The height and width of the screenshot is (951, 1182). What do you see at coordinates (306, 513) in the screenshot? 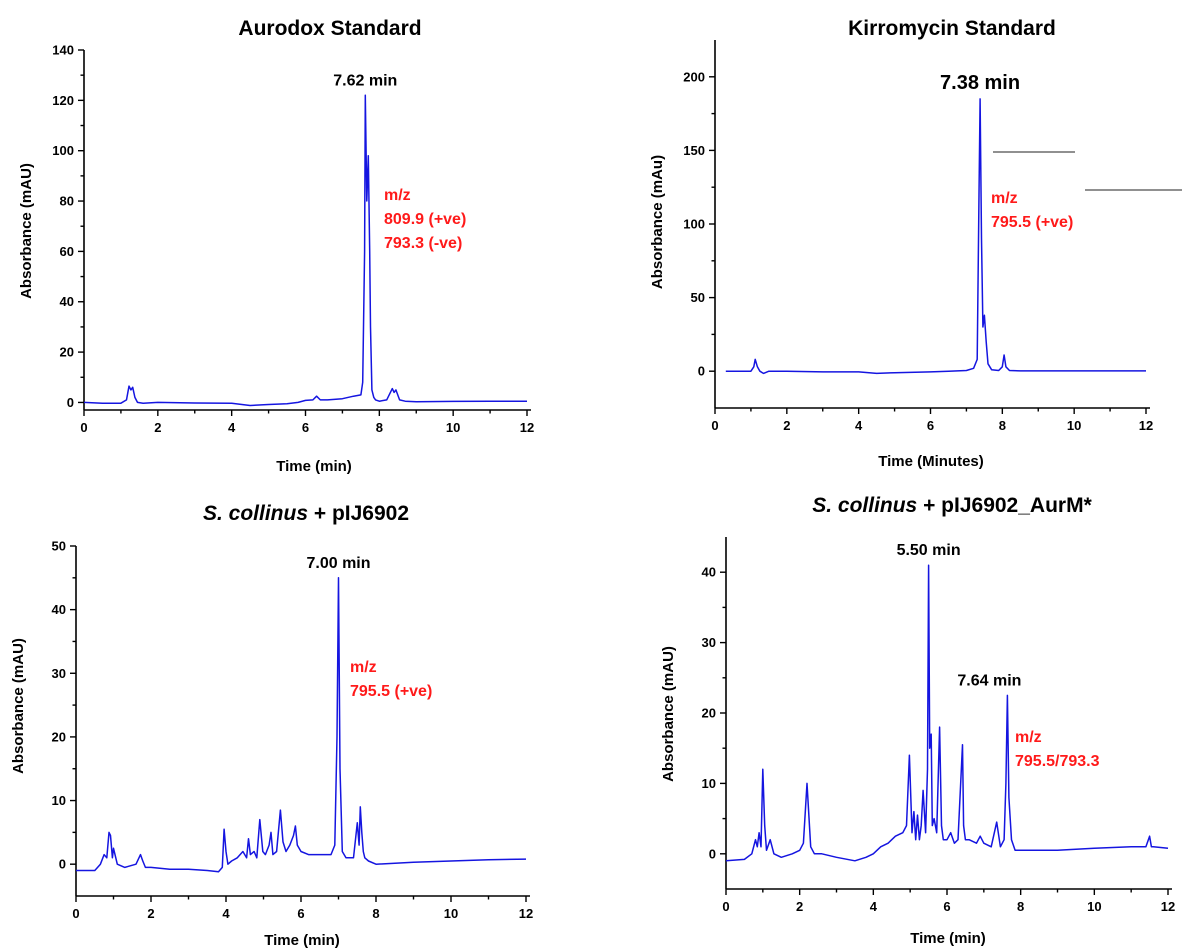
I see `chart-title: S. collinus + pIJ6902` at bounding box center [306, 513].